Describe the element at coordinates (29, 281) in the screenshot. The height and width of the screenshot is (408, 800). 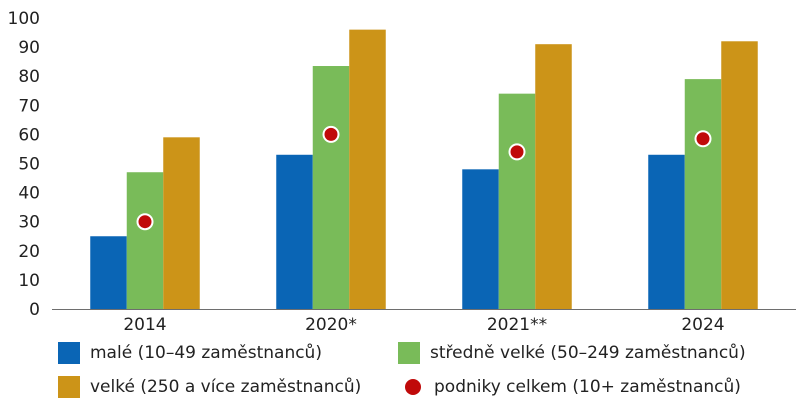
I see `y-tick-label-1: 10` at that location.